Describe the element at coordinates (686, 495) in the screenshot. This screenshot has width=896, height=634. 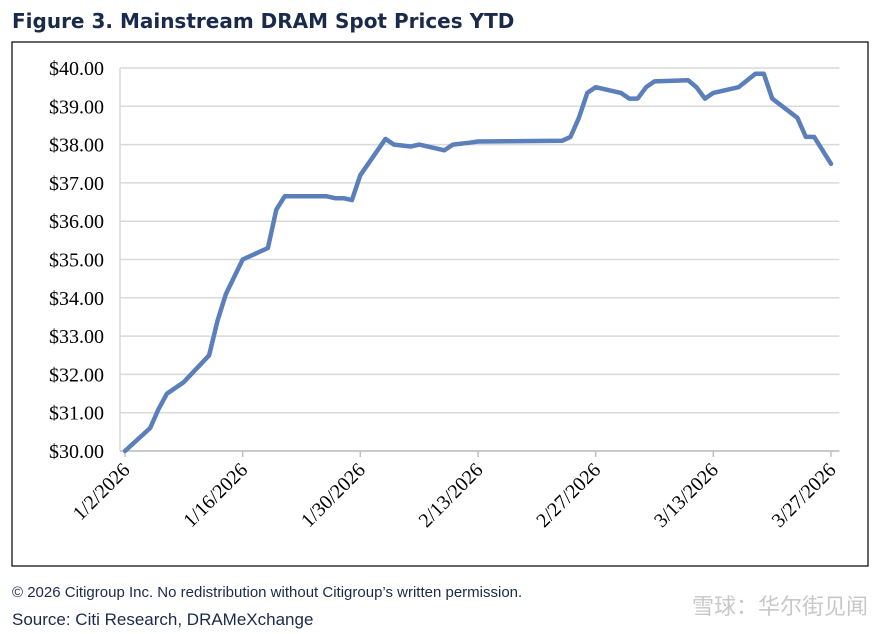
I see `x-tick-label: 3/13/2026` at that location.